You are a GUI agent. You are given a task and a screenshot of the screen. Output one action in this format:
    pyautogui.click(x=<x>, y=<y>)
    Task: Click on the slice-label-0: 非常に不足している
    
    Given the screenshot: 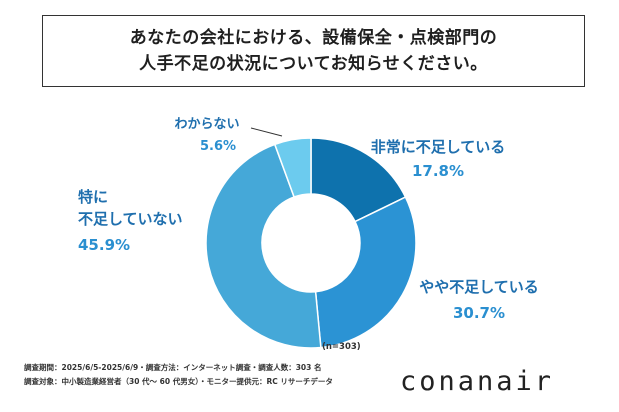 What is the action you would take?
    pyautogui.click(x=438, y=147)
    